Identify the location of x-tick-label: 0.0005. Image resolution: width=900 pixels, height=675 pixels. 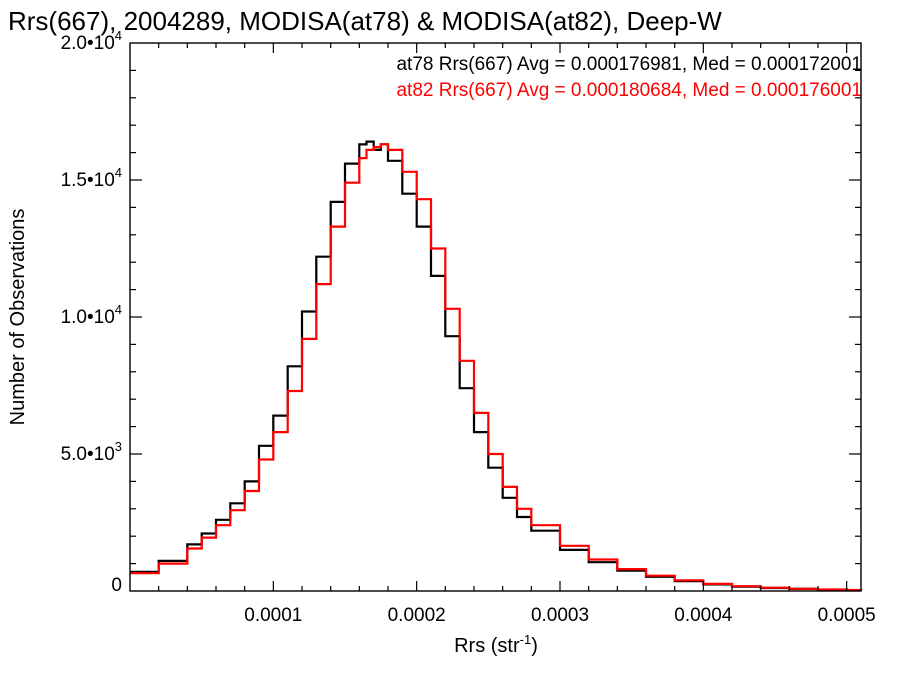
(847, 615).